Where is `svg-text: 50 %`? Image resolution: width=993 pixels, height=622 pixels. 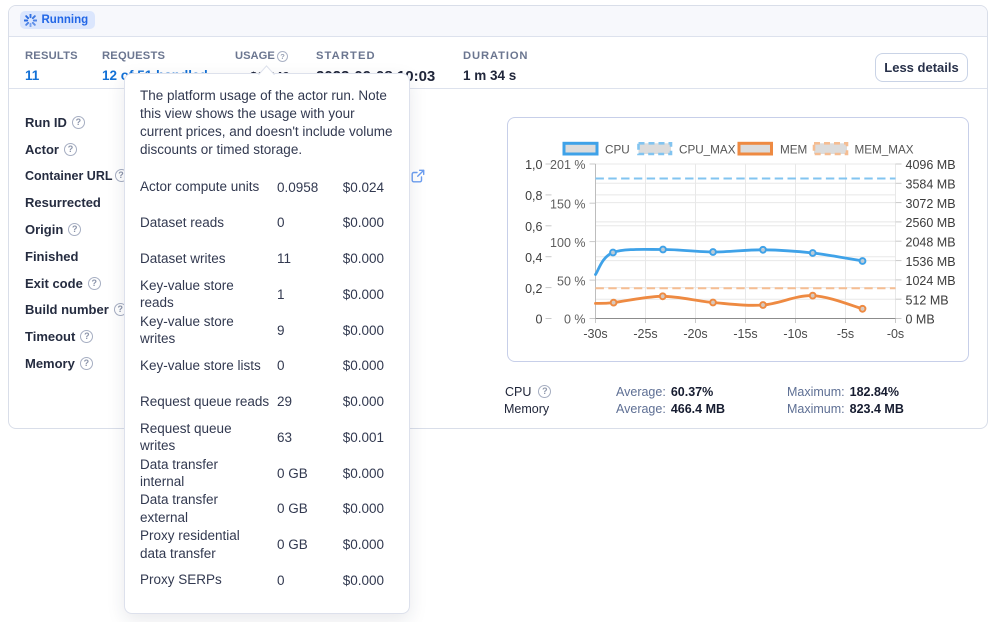
svg-text: 50 % is located at coordinates (571, 281).